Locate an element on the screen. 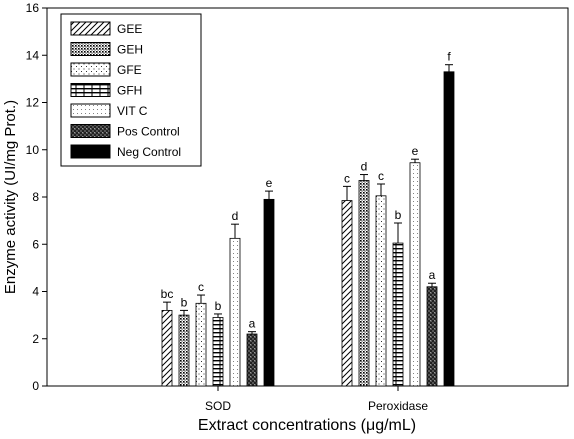  significance-label: f is located at coordinates (449, 57).